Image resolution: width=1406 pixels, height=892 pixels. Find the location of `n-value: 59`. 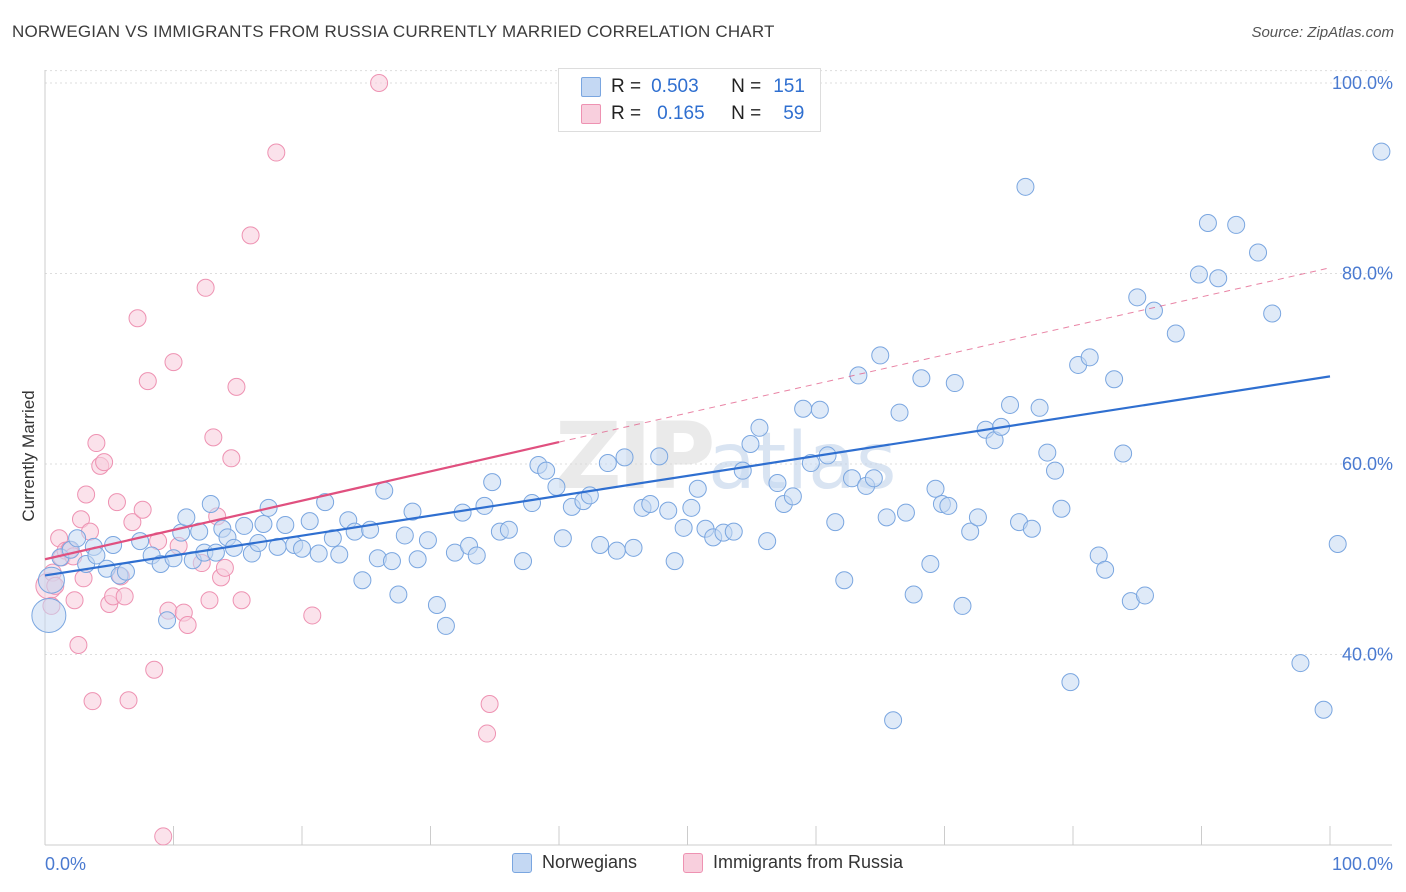

n-value: 59 is located at coordinates (794, 113).